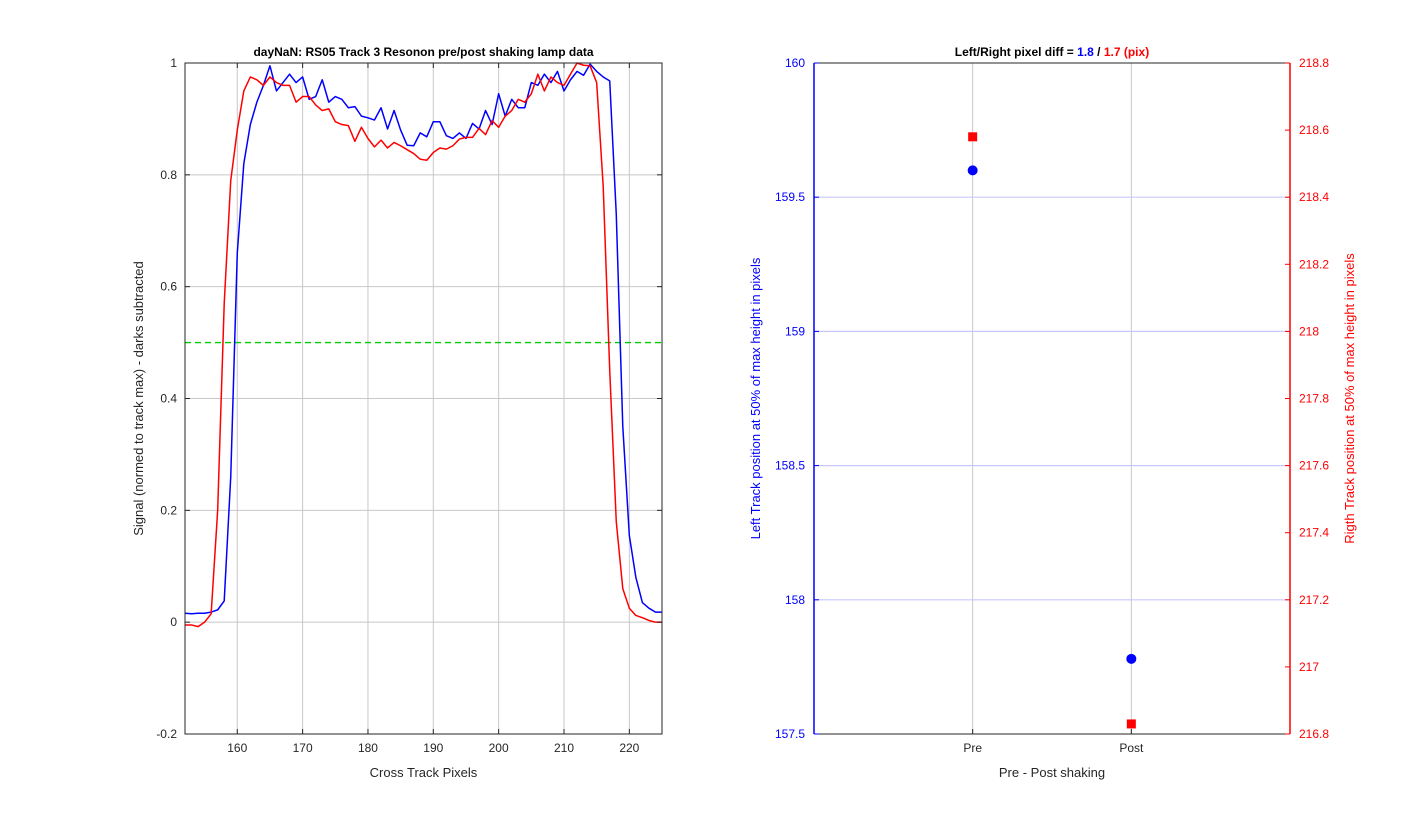  Describe the element at coordinates (564, 748) in the screenshot. I see `x-tick-label: 210` at that location.